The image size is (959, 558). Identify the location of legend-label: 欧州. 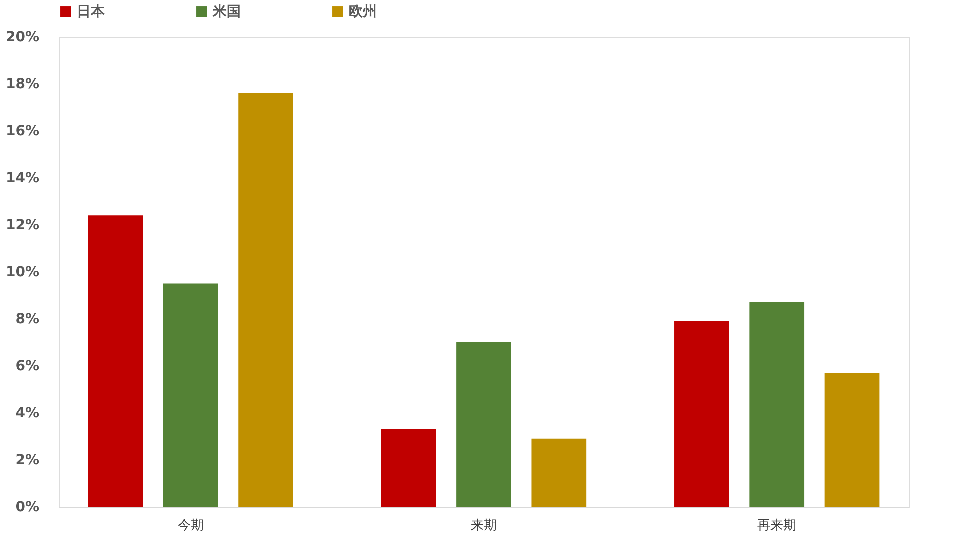
(363, 12).